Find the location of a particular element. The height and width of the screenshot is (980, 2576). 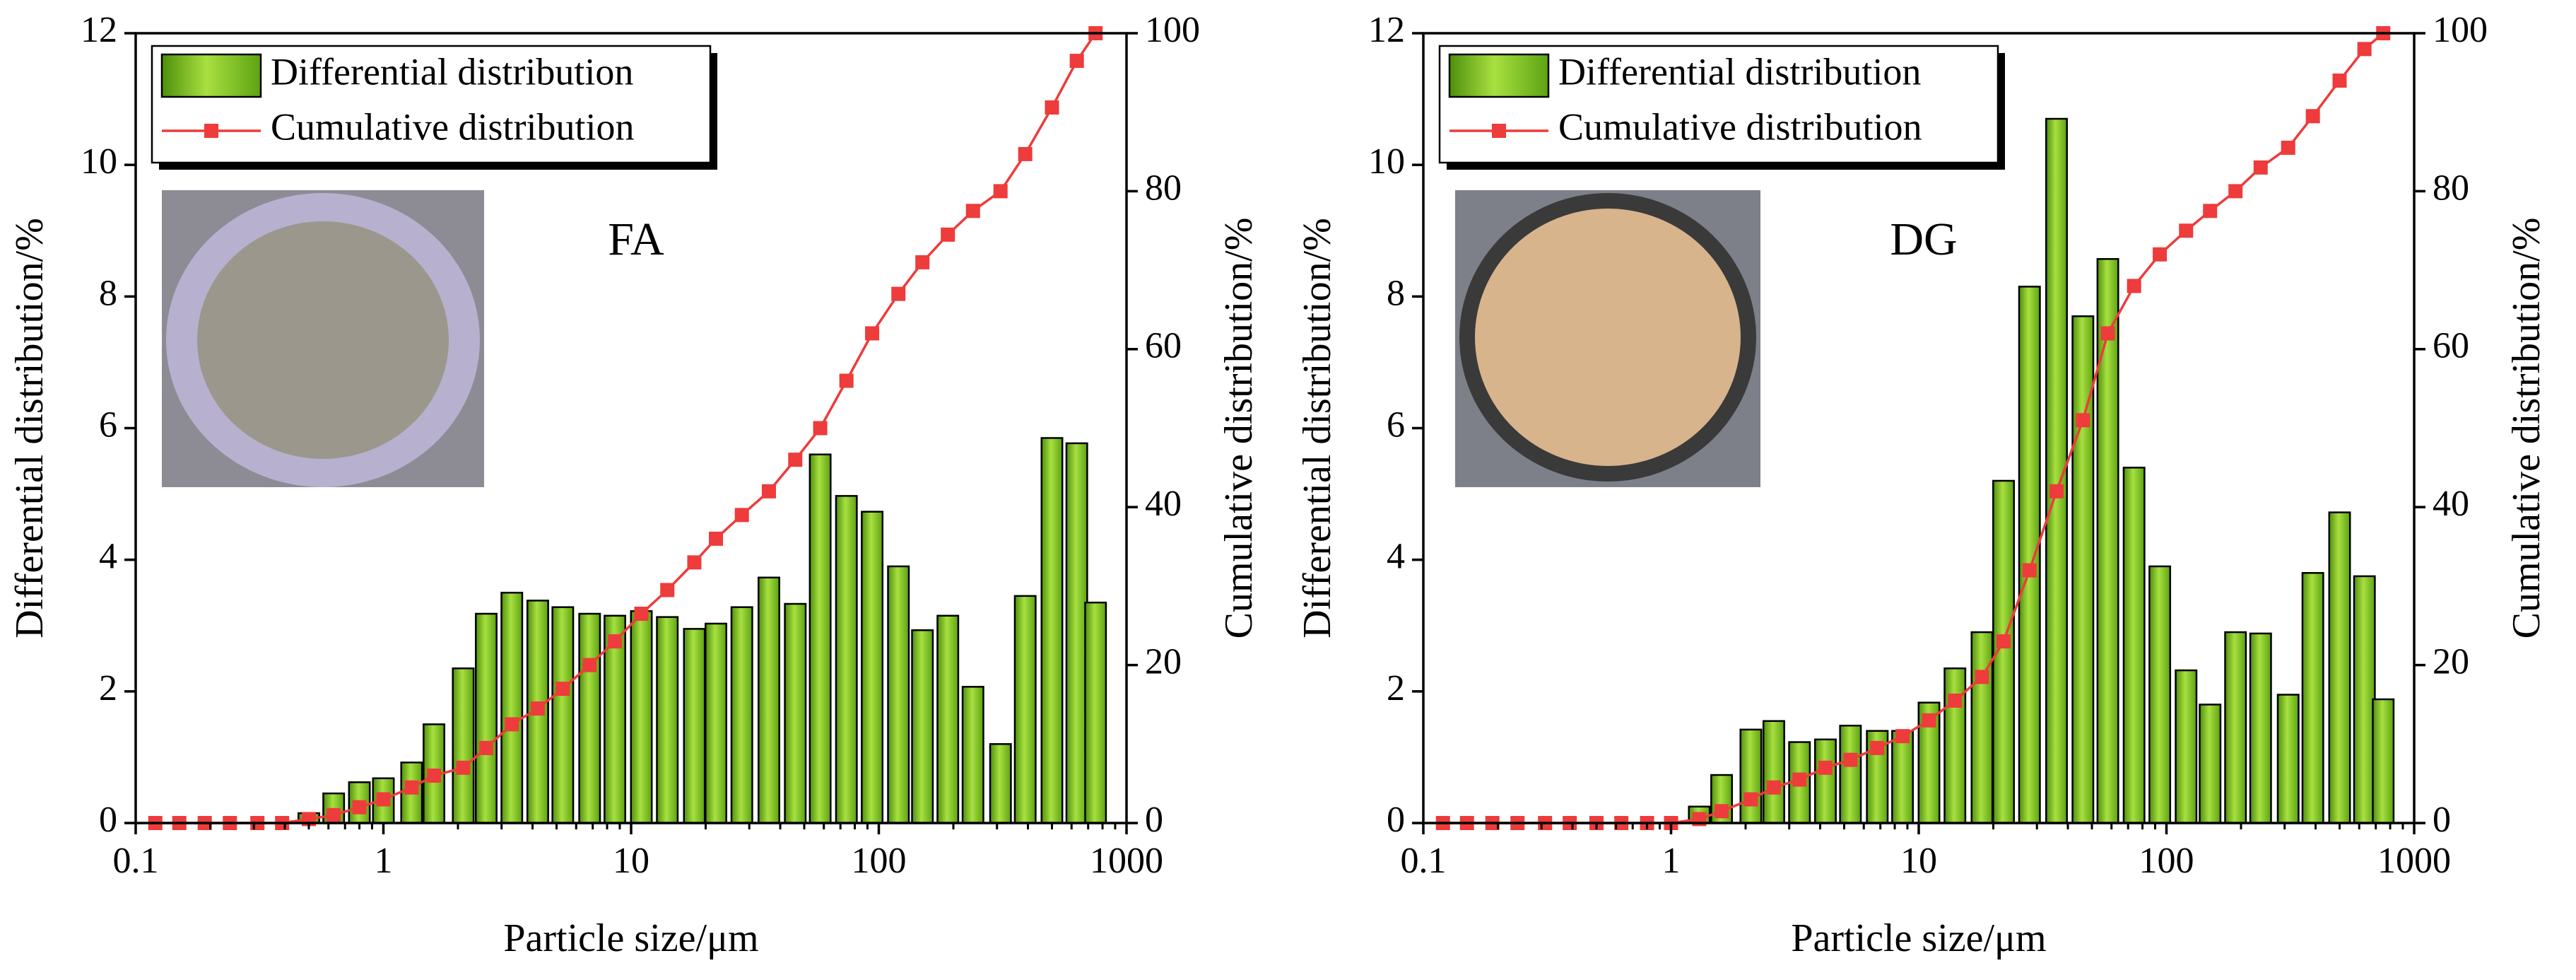

y-axis-label: Differential distribution/% is located at coordinates (1317, 428).